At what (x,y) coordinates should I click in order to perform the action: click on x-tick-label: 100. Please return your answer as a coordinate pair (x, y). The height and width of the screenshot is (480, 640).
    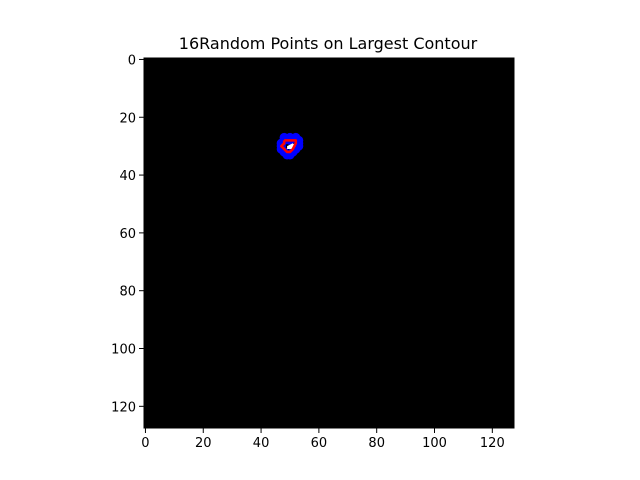
    Looking at the image, I should click on (434, 443).